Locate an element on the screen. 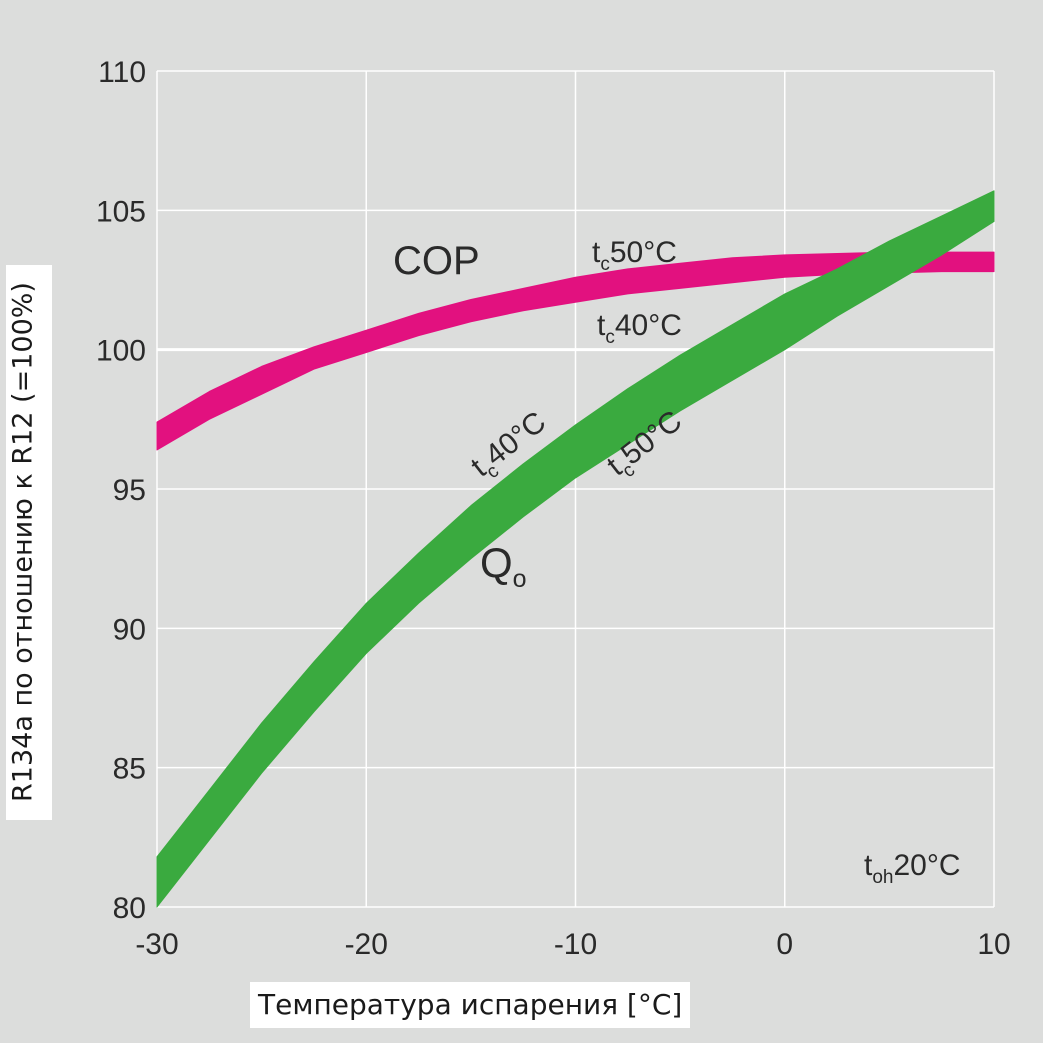  y-tick-label: 105 is located at coordinates (121, 211).